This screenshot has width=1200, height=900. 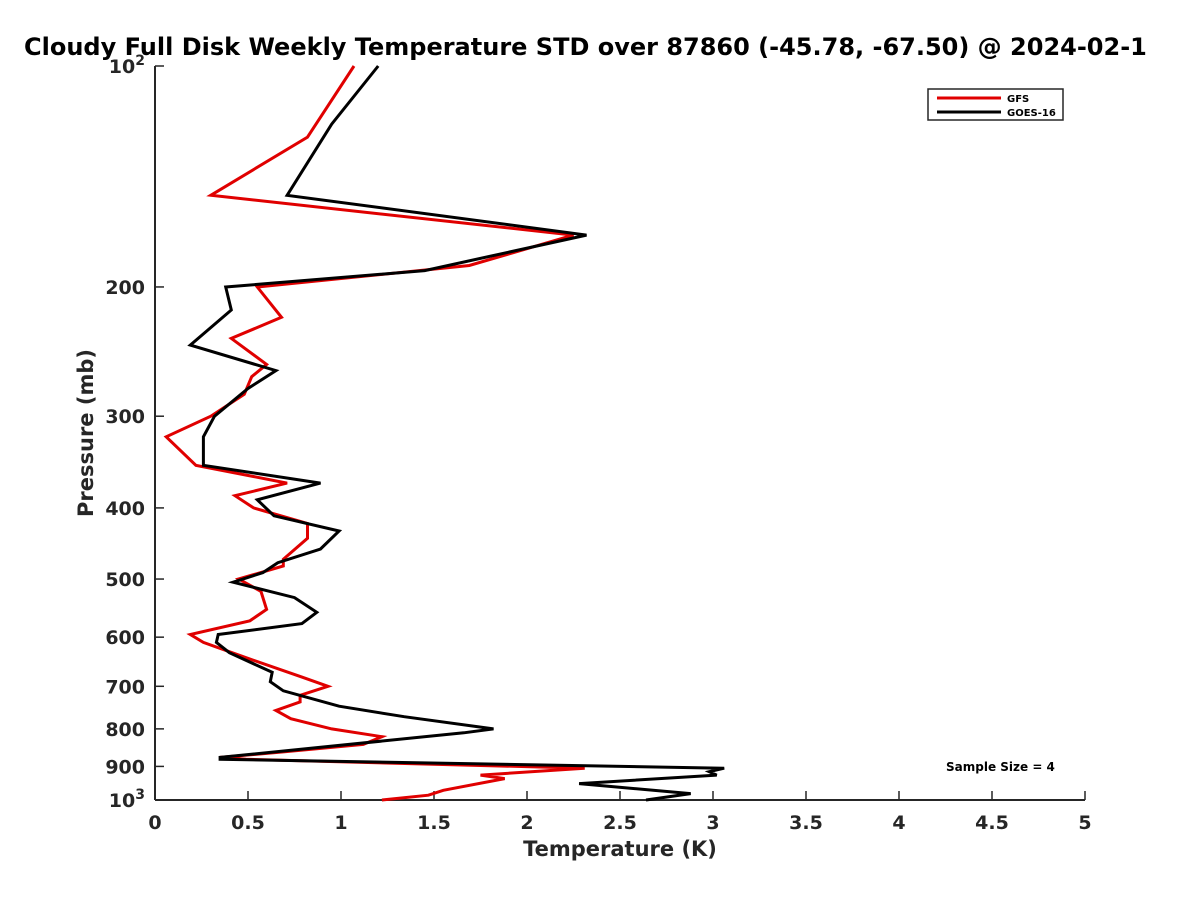 What do you see at coordinates (898, 823) in the screenshot?
I see `x-tick-label: 4` at bounding box center [898, 823].